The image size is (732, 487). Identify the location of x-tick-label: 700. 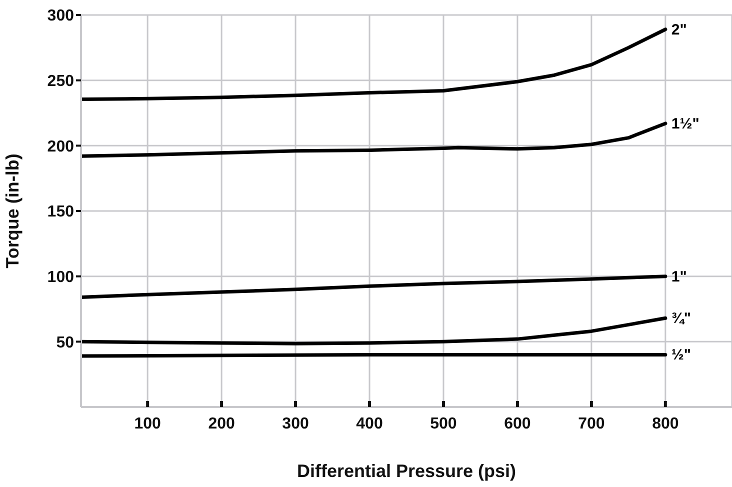
(591, 423).